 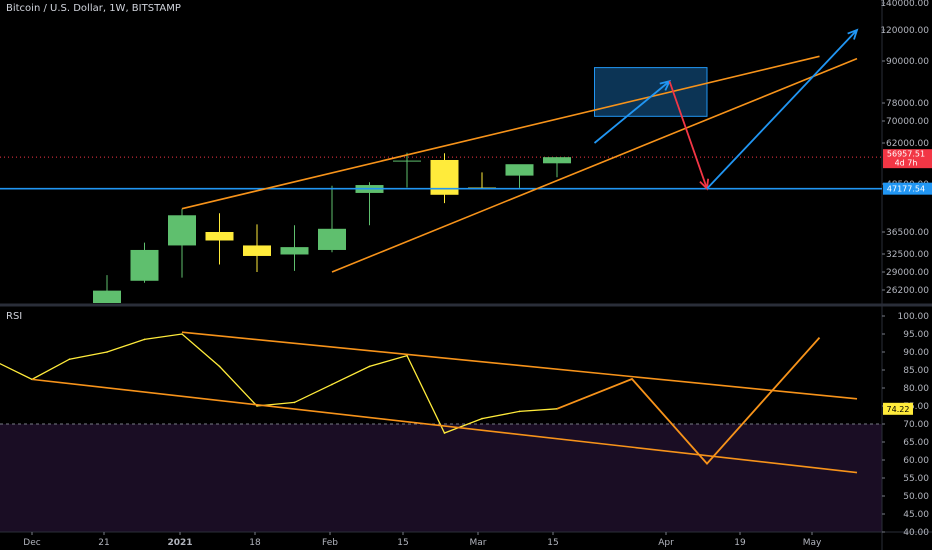 What do you see at coordinates (740, 543) in the screenshot?
I see `time-tick-label: 19` at bounding box center [740, 543].